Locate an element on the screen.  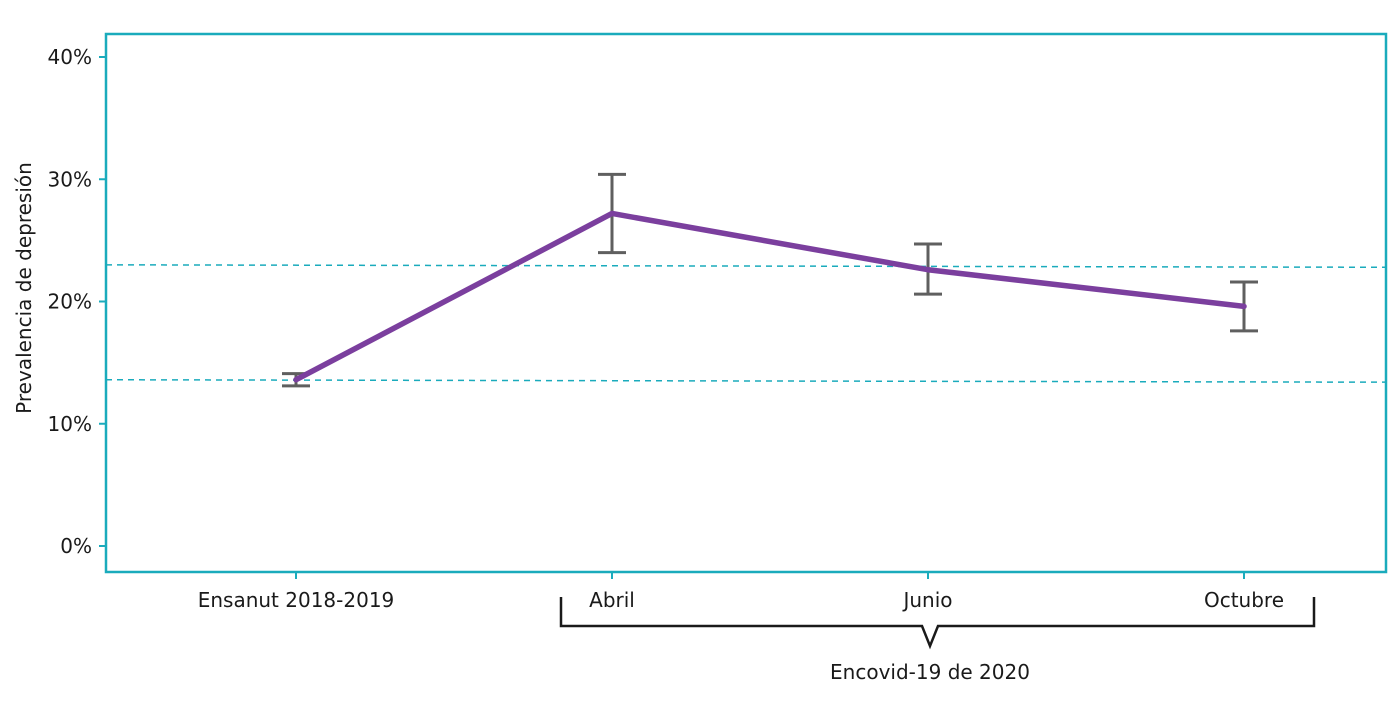
x-tick-label-1: Abril is located at coordinates (612, 600).